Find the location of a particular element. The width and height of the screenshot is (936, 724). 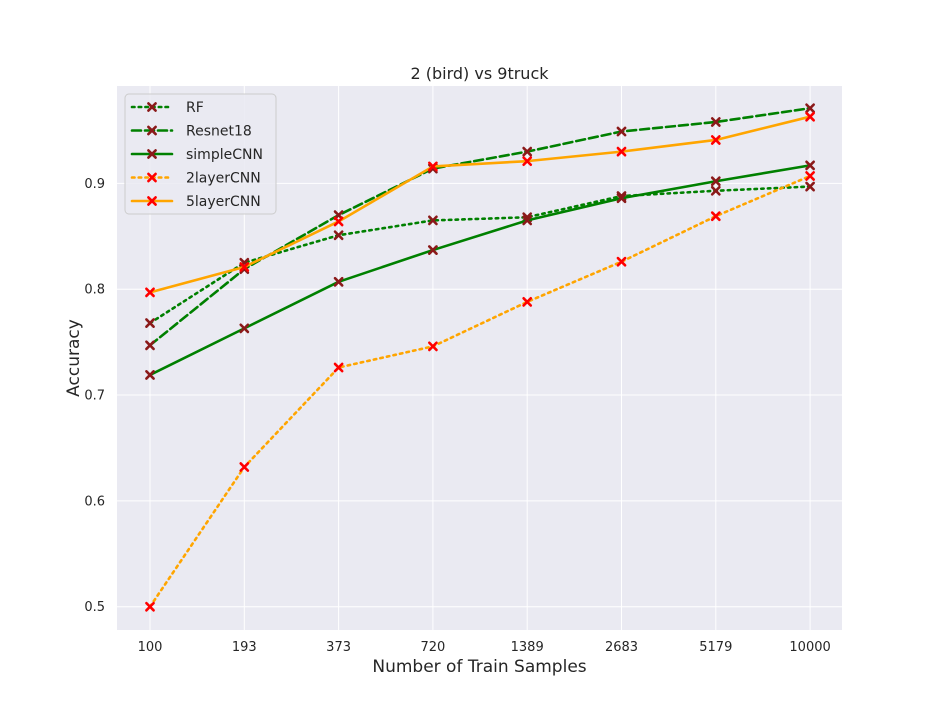

legend: RF Resnet18 simpleCNN 2layerCNN 5layerCNN is located at coordinates (200, 154).